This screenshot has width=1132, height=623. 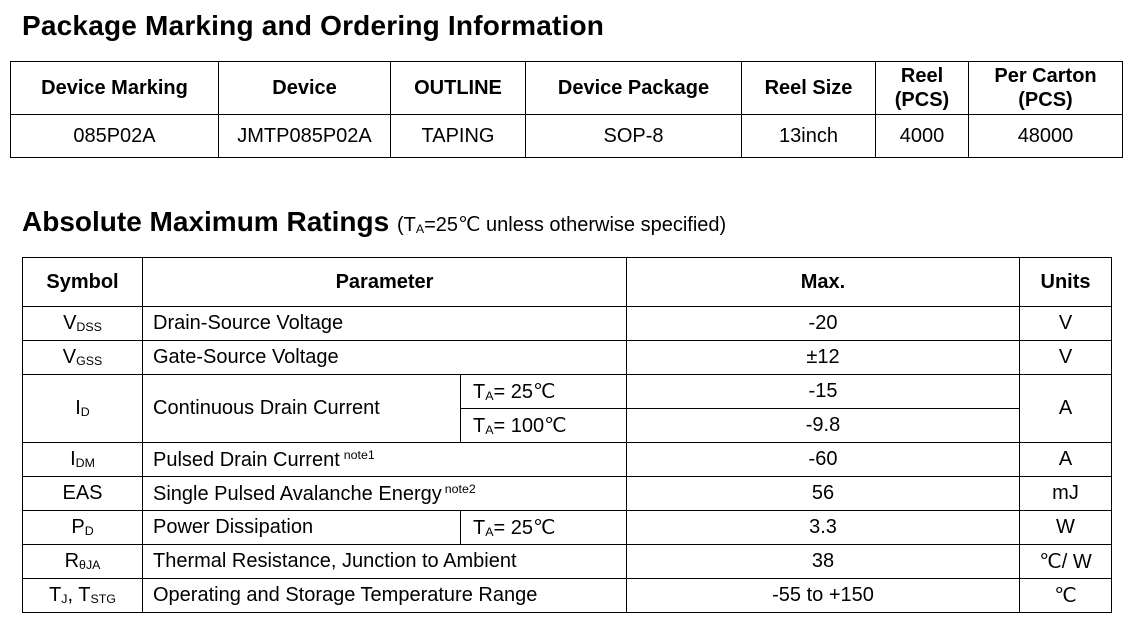 What do you see at coordinates (1065, 408) in the screenshot?
I see `unit-id: A` at bounding box center [1065, 408].